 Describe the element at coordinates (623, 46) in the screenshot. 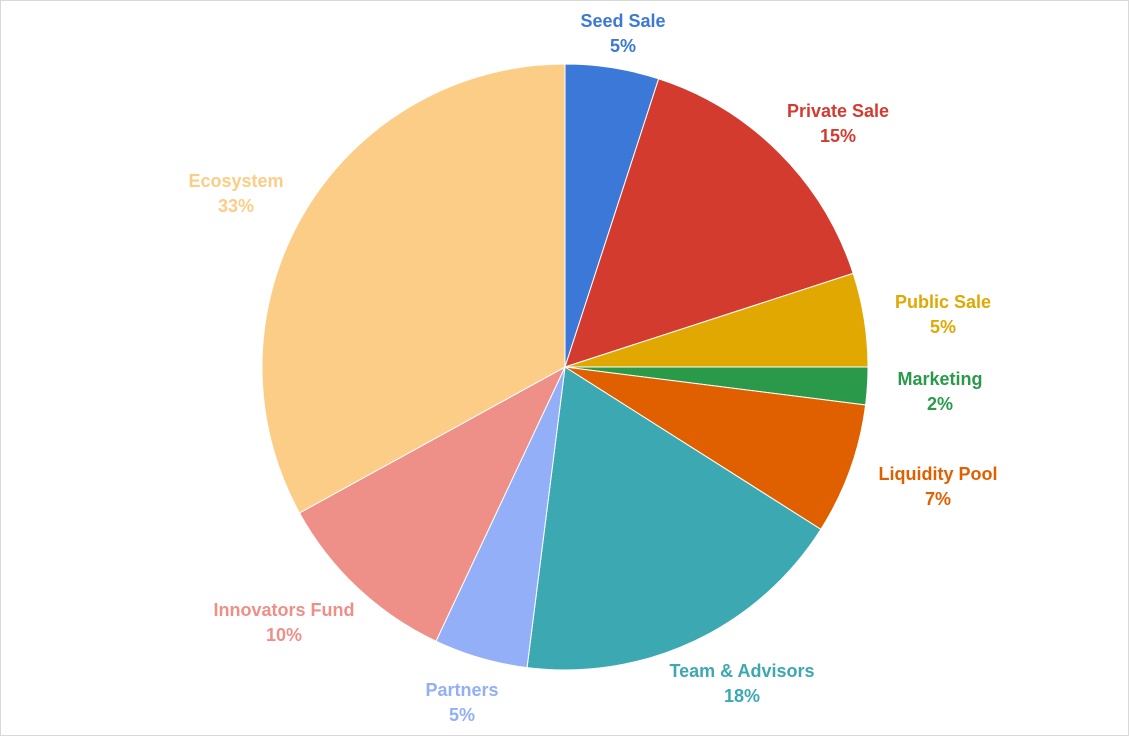

I see `slice-pct-seed-sale: 5%` at that location.